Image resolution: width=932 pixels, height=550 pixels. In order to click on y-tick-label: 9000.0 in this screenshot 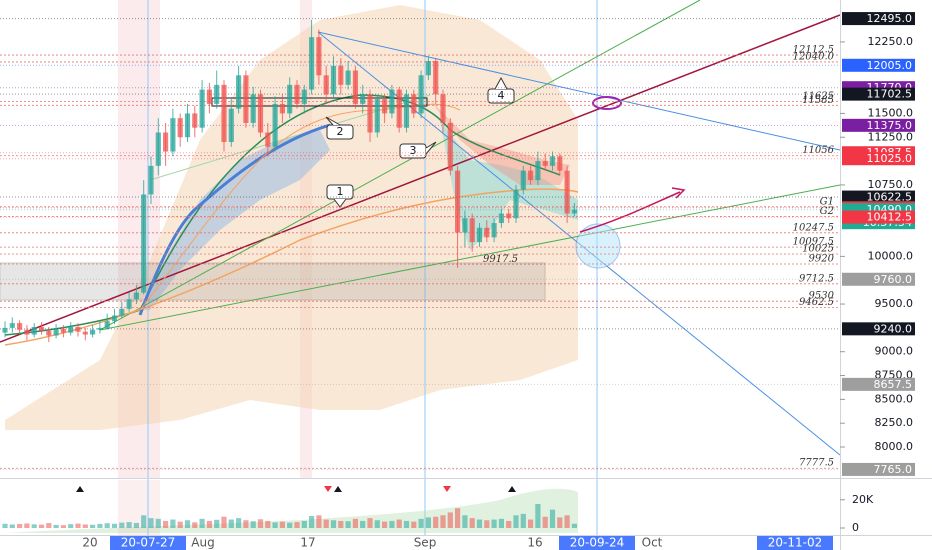, I will do `click(894, 351)`.